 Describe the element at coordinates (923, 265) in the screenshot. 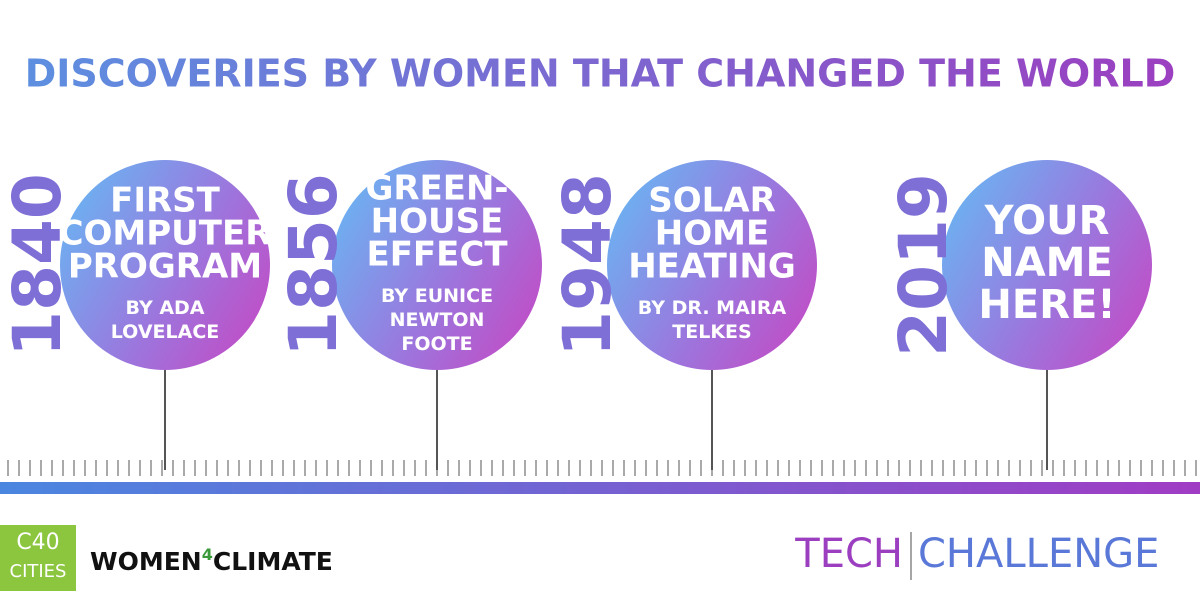

I see `year: 2019` at that location.